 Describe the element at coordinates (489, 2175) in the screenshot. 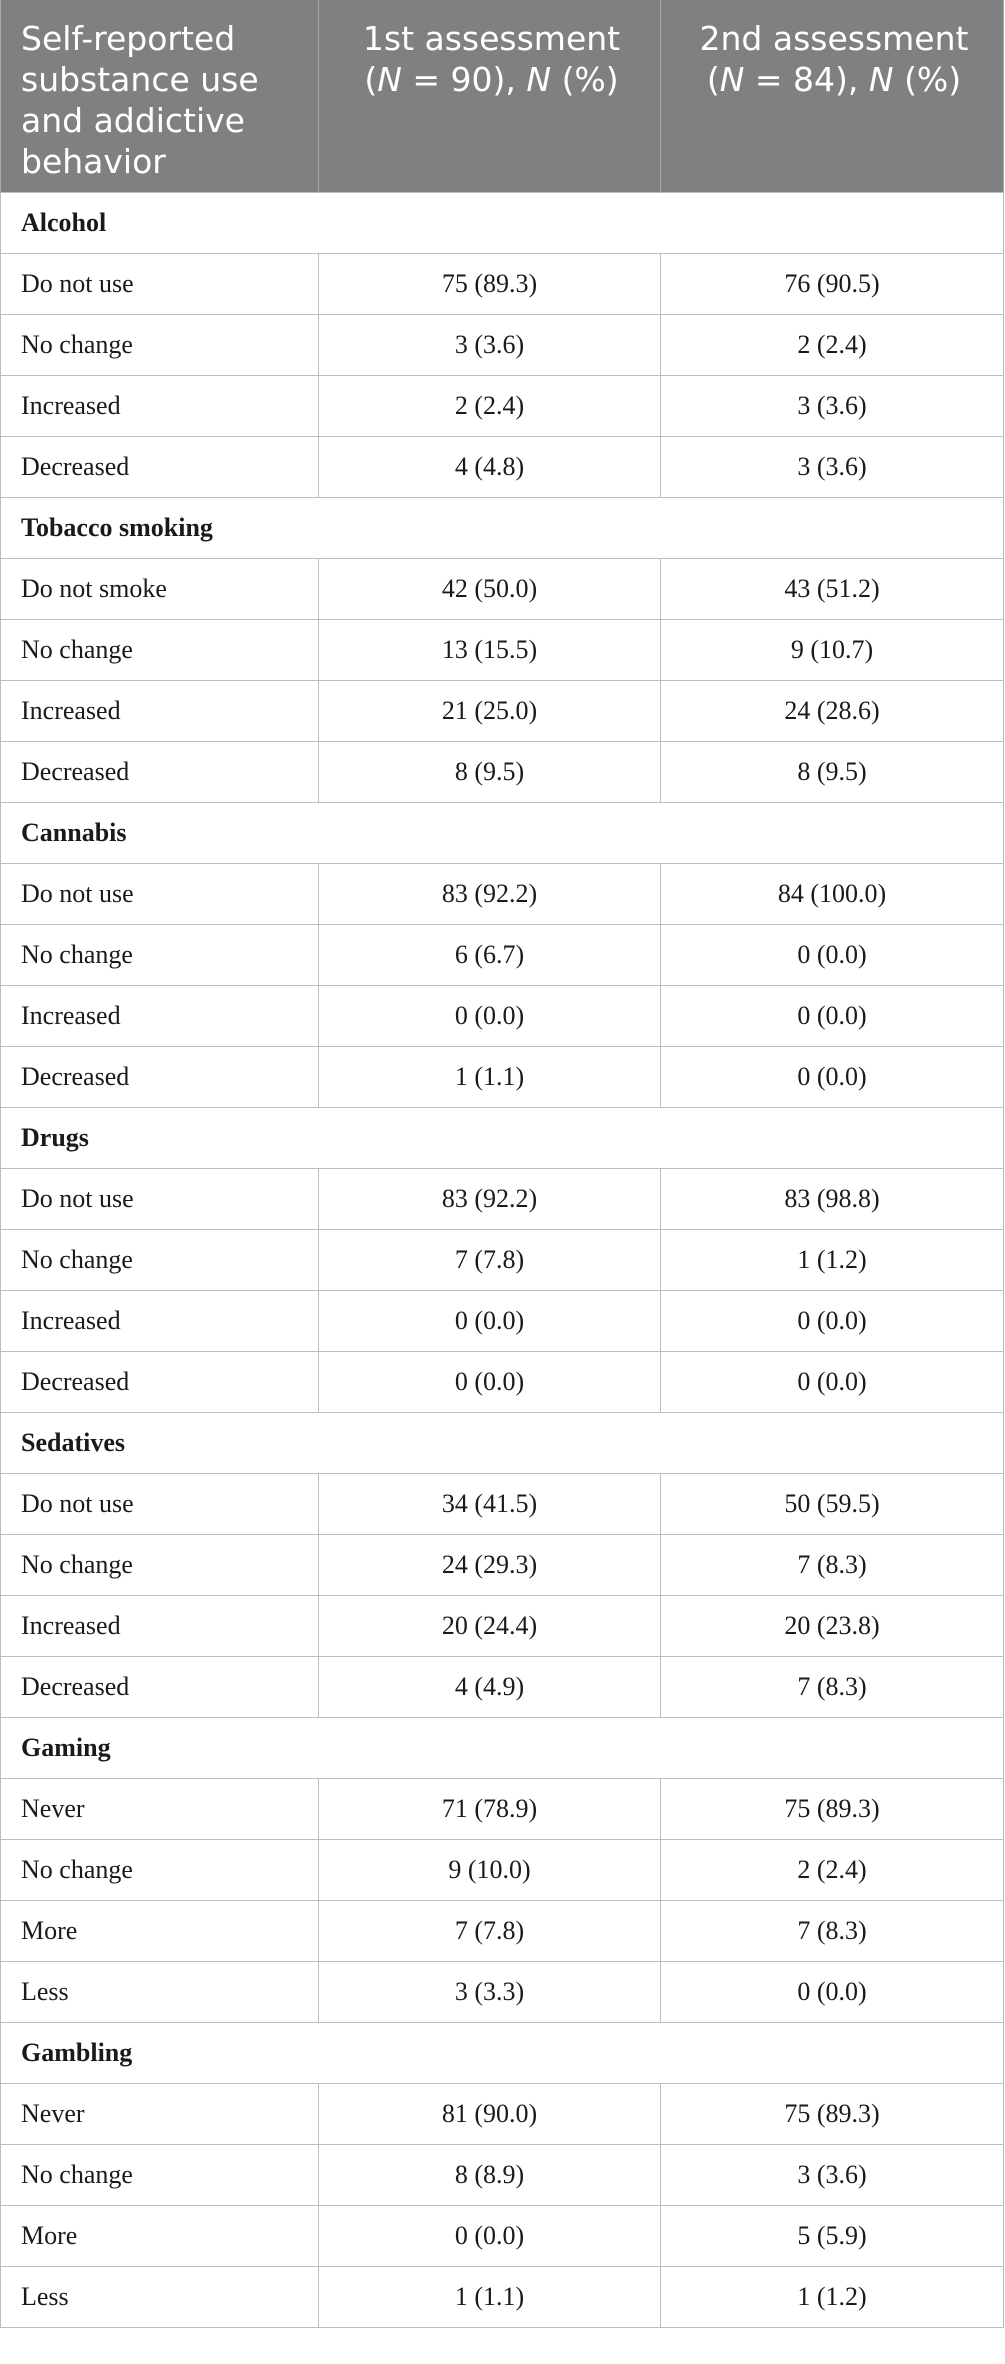

I see `first-assessment-value: 8 (8.9)` at that location.